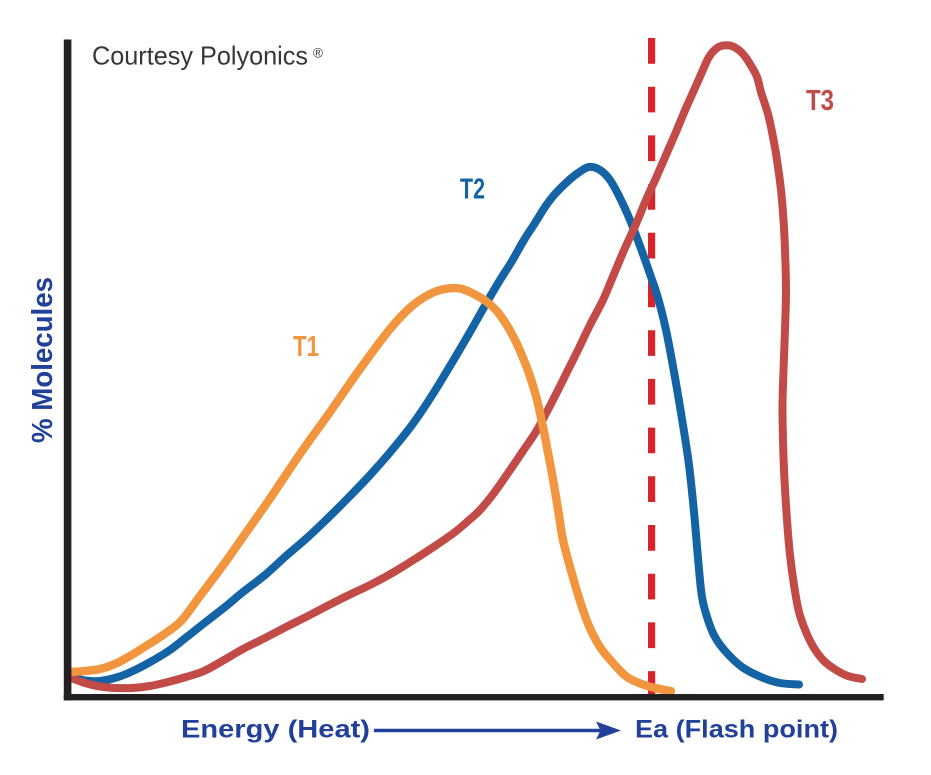 The width and height of the screenshot is (931, 775). What do you see at coordinates (820, 101) in the screenshot?
I see `svg-text: T3` at bounding box center [820, 101].